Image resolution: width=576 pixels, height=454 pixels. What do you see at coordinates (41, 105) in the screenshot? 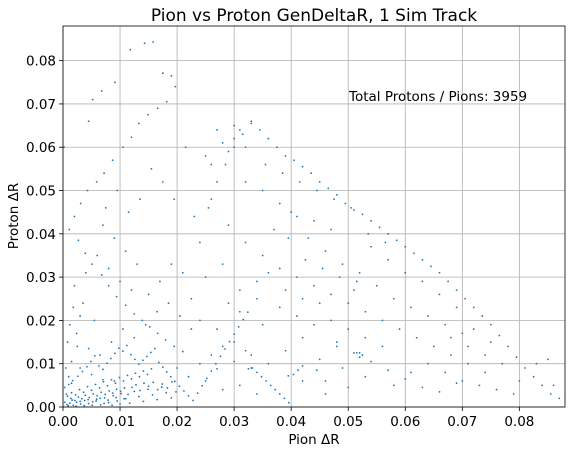
I see `y-tick-label: 0.07` at bounding box center [41, 105].